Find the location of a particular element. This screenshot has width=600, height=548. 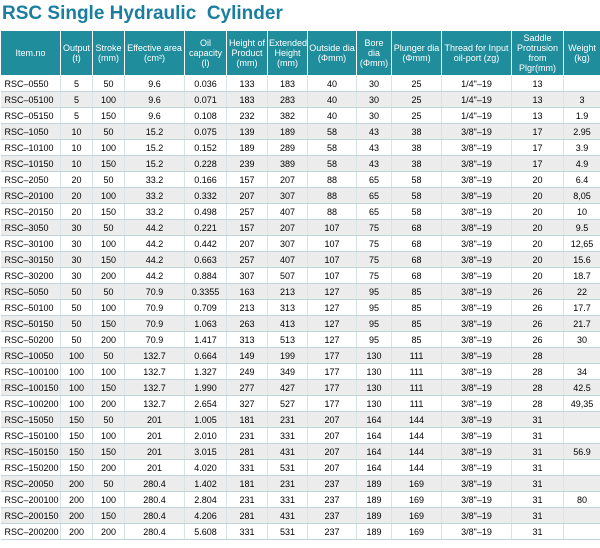

table-cell: 127 is located at coordinates (332, 323).